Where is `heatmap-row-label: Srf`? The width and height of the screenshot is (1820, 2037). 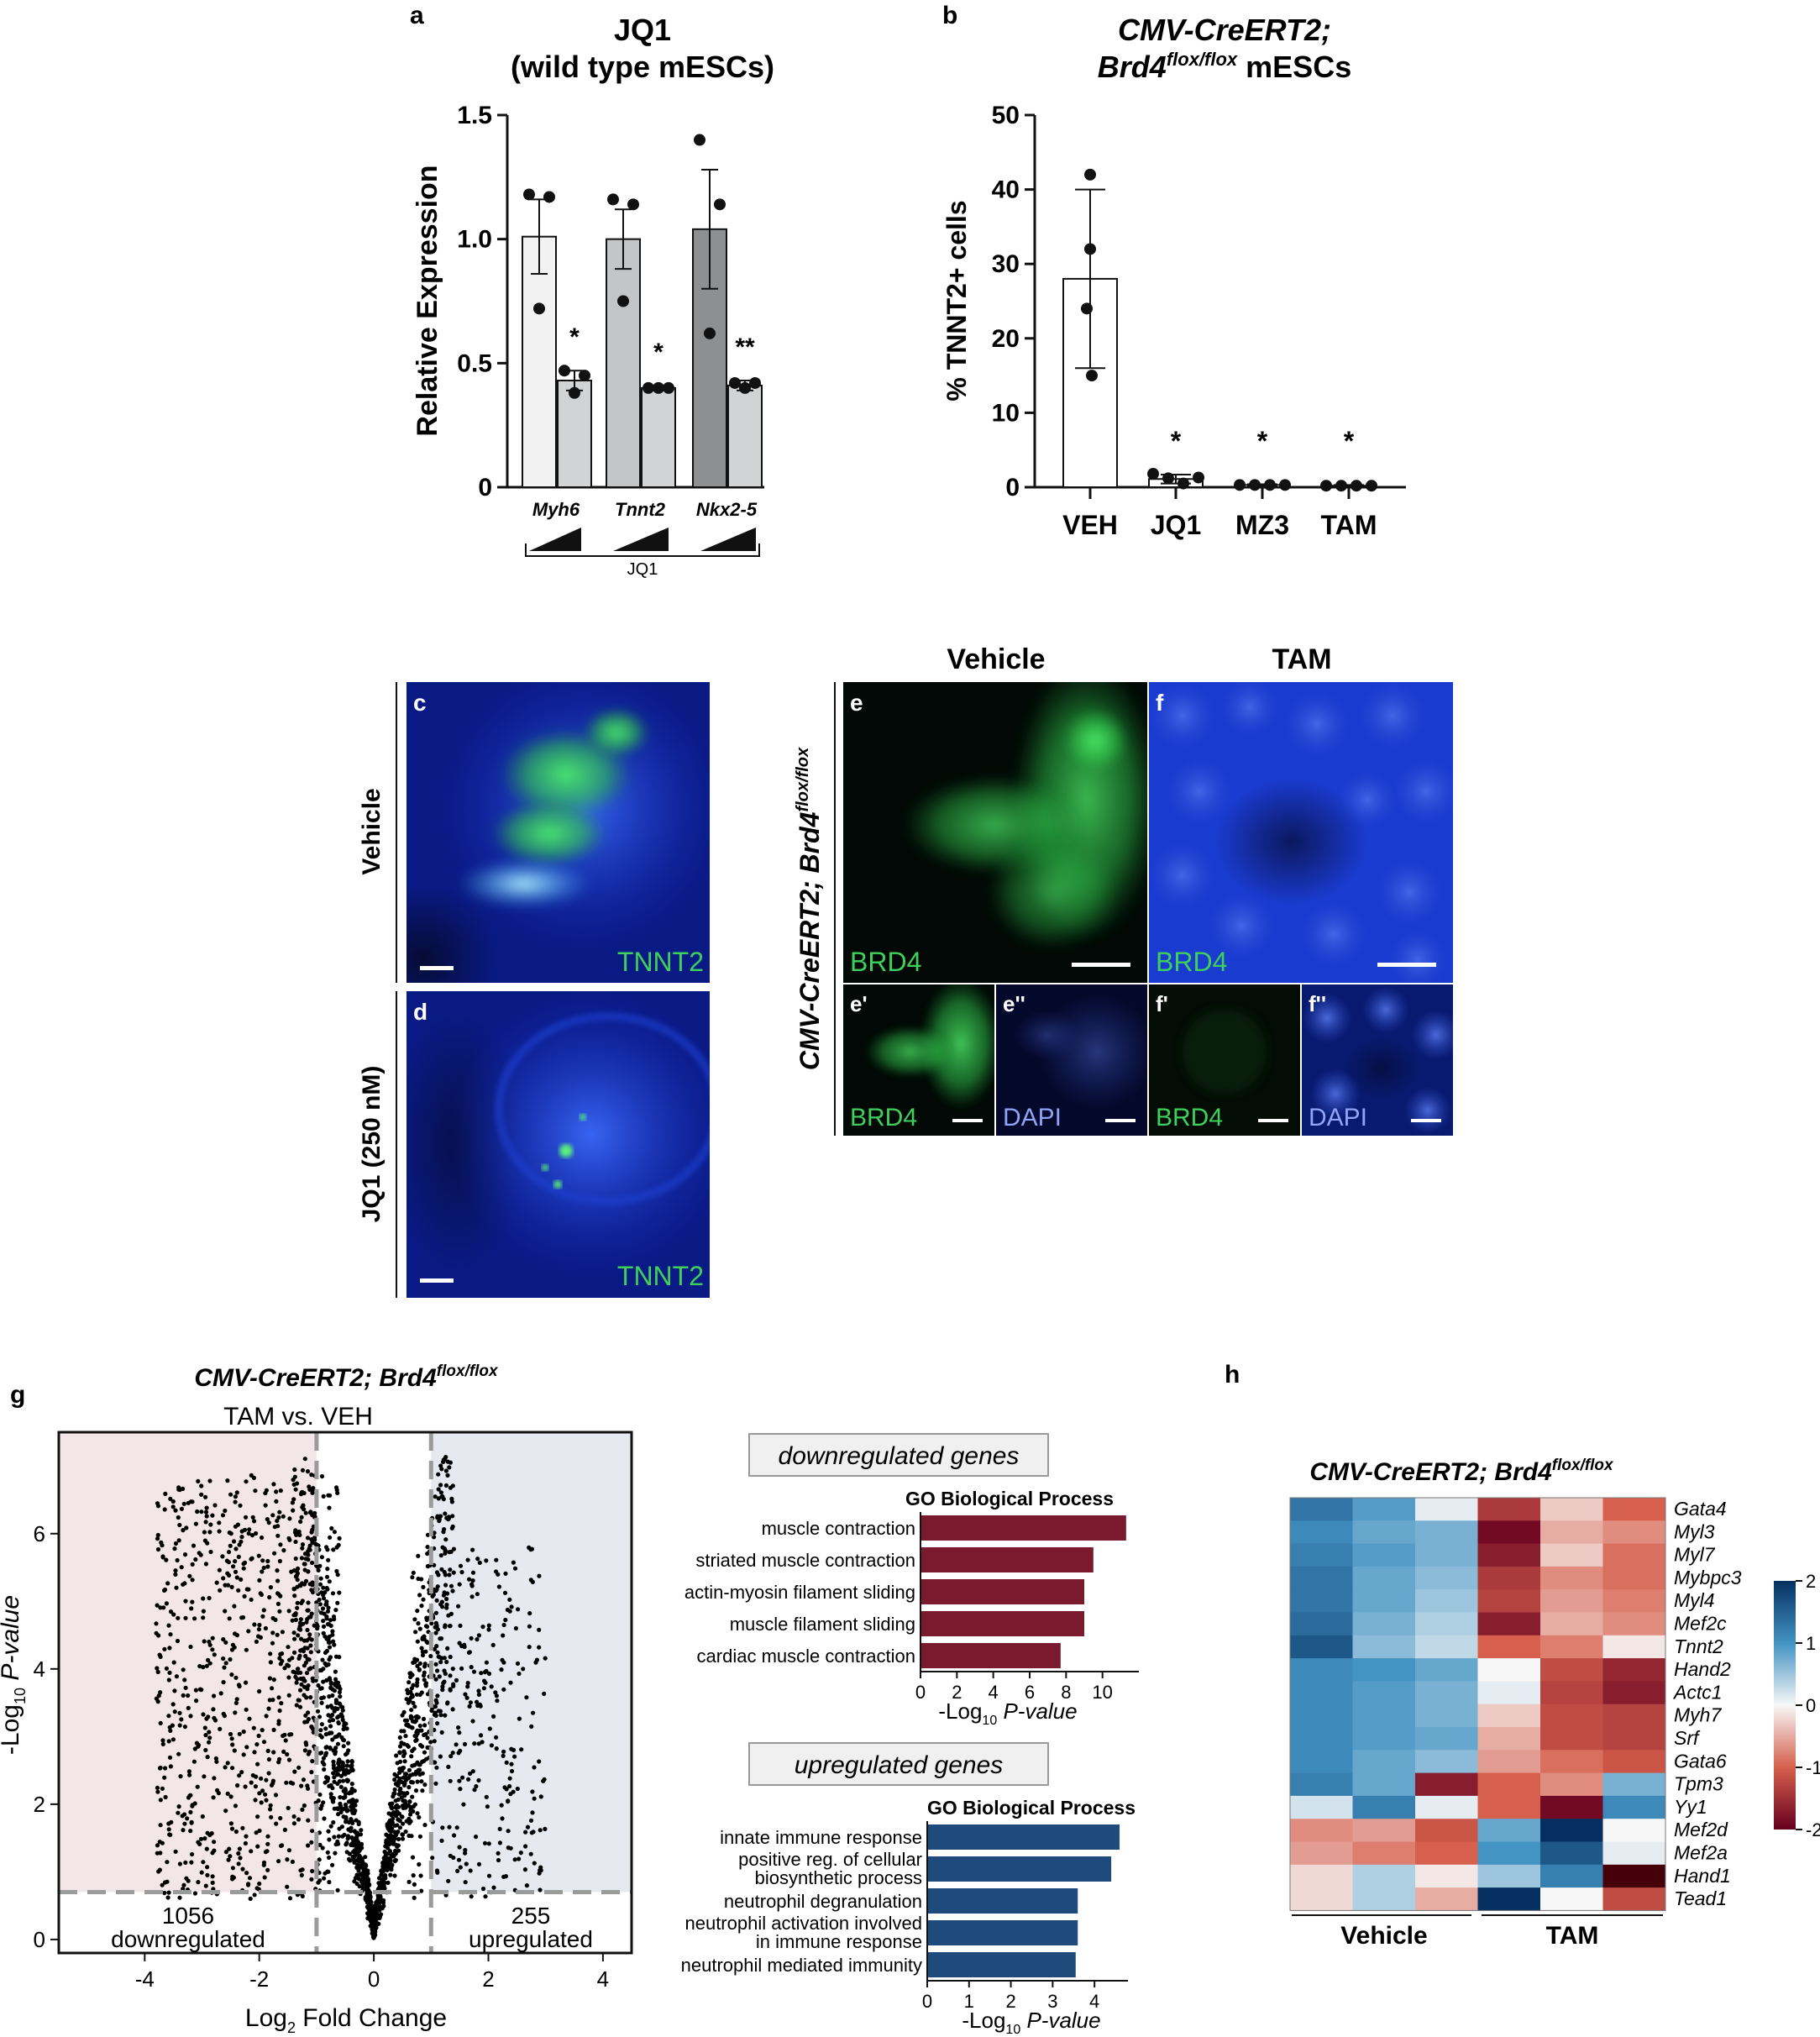 heatmap-row-label: Srf is located at coordinates (1687, 1738).